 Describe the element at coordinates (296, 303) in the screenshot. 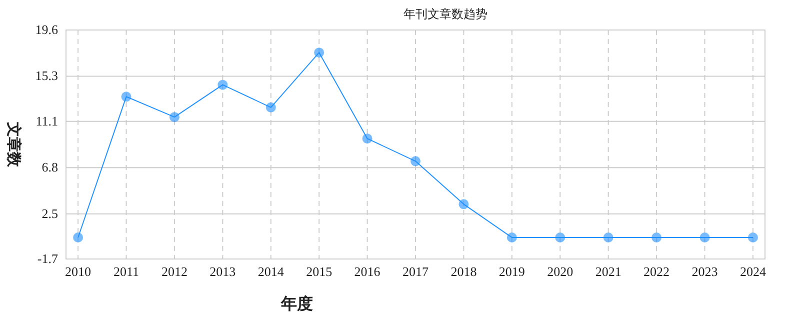

I see `x-axis-title: 年度` at that location.